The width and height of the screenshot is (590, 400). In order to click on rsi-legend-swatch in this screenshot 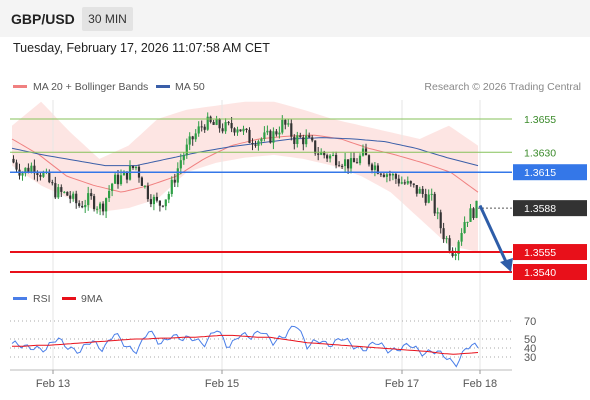, I will do `click(20, 298)`.